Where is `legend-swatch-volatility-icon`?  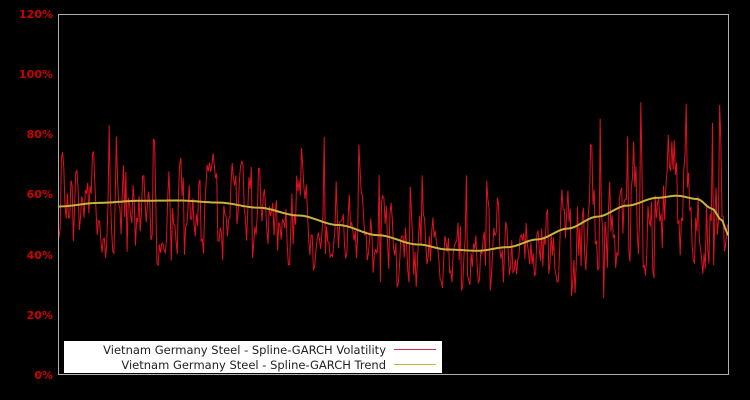
legend-swatch-volatility-icon is located at coordinates (415, 349).